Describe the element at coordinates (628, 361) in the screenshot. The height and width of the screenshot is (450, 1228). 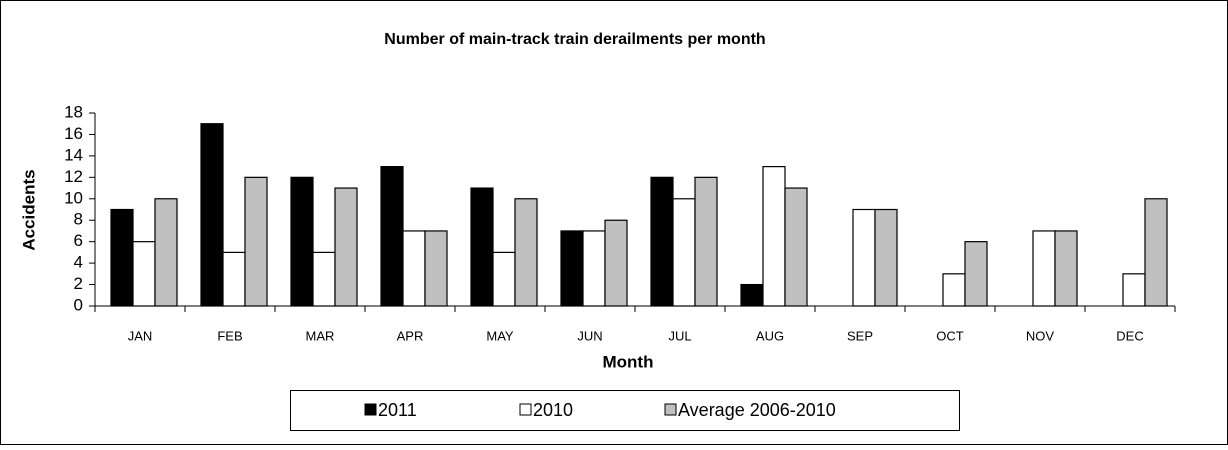
I see `x-axis-title: Month` at that location.